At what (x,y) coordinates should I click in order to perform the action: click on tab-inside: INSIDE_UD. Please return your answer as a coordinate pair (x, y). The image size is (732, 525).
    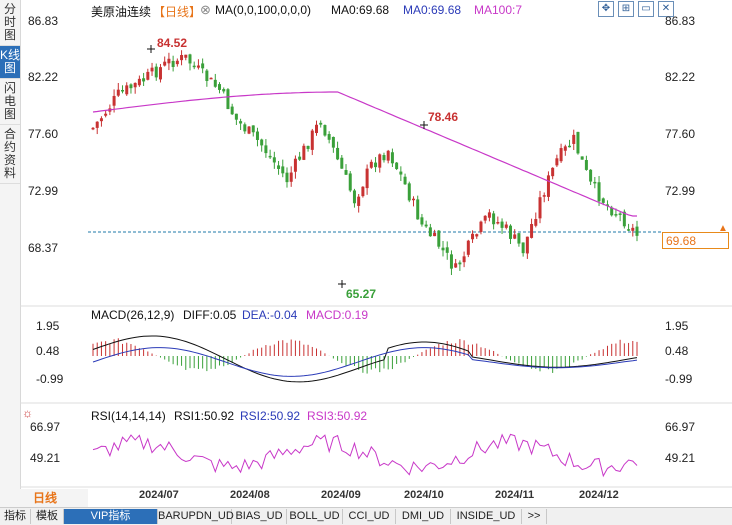
    Looking at the image, I should click on (486, 516).